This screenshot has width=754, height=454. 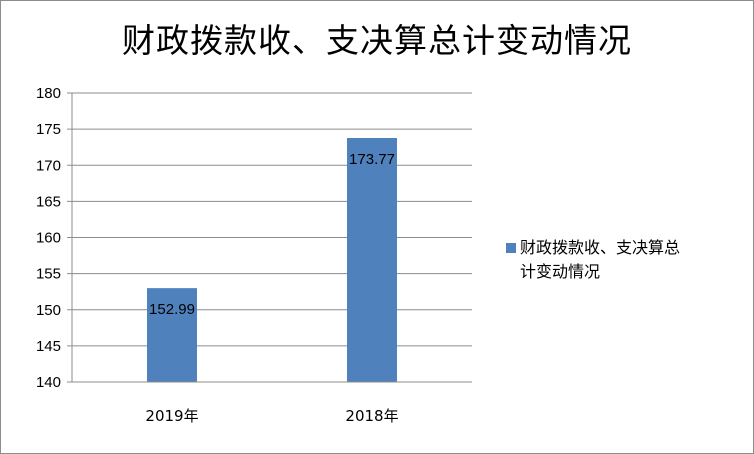 What do you see at coordinates (600, 247) in the screenshot?
I see `legend-label-line1: 财政拨款收、支决算总` at bounding box center [600, 247].